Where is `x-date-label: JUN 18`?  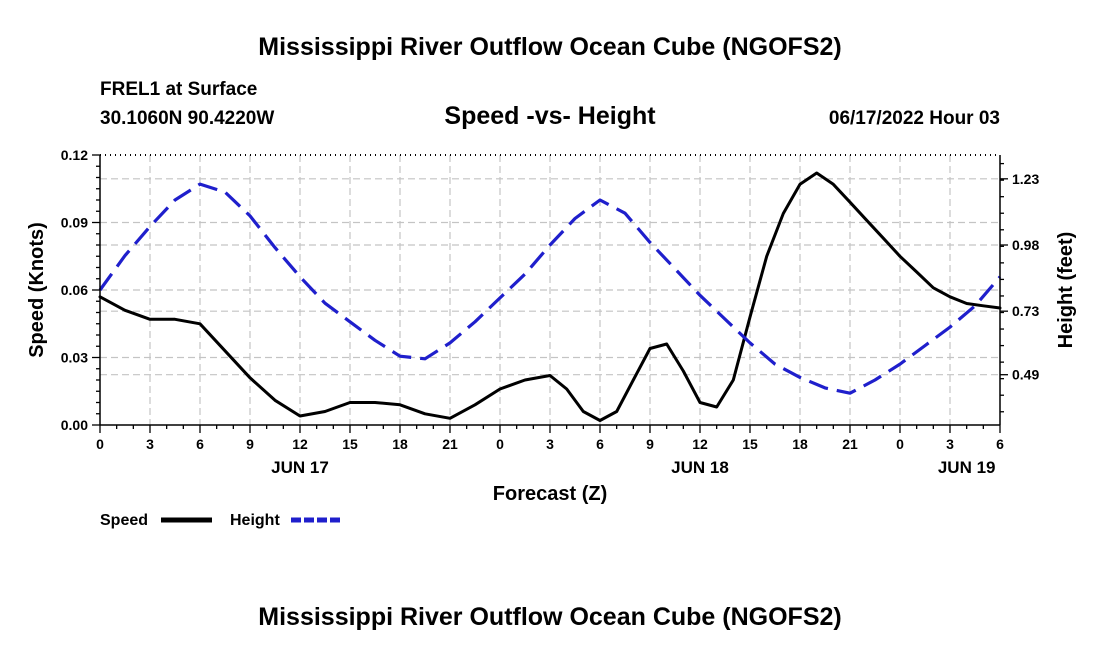
x-date-label: JUN 18 is located at coordinates (700, 467).